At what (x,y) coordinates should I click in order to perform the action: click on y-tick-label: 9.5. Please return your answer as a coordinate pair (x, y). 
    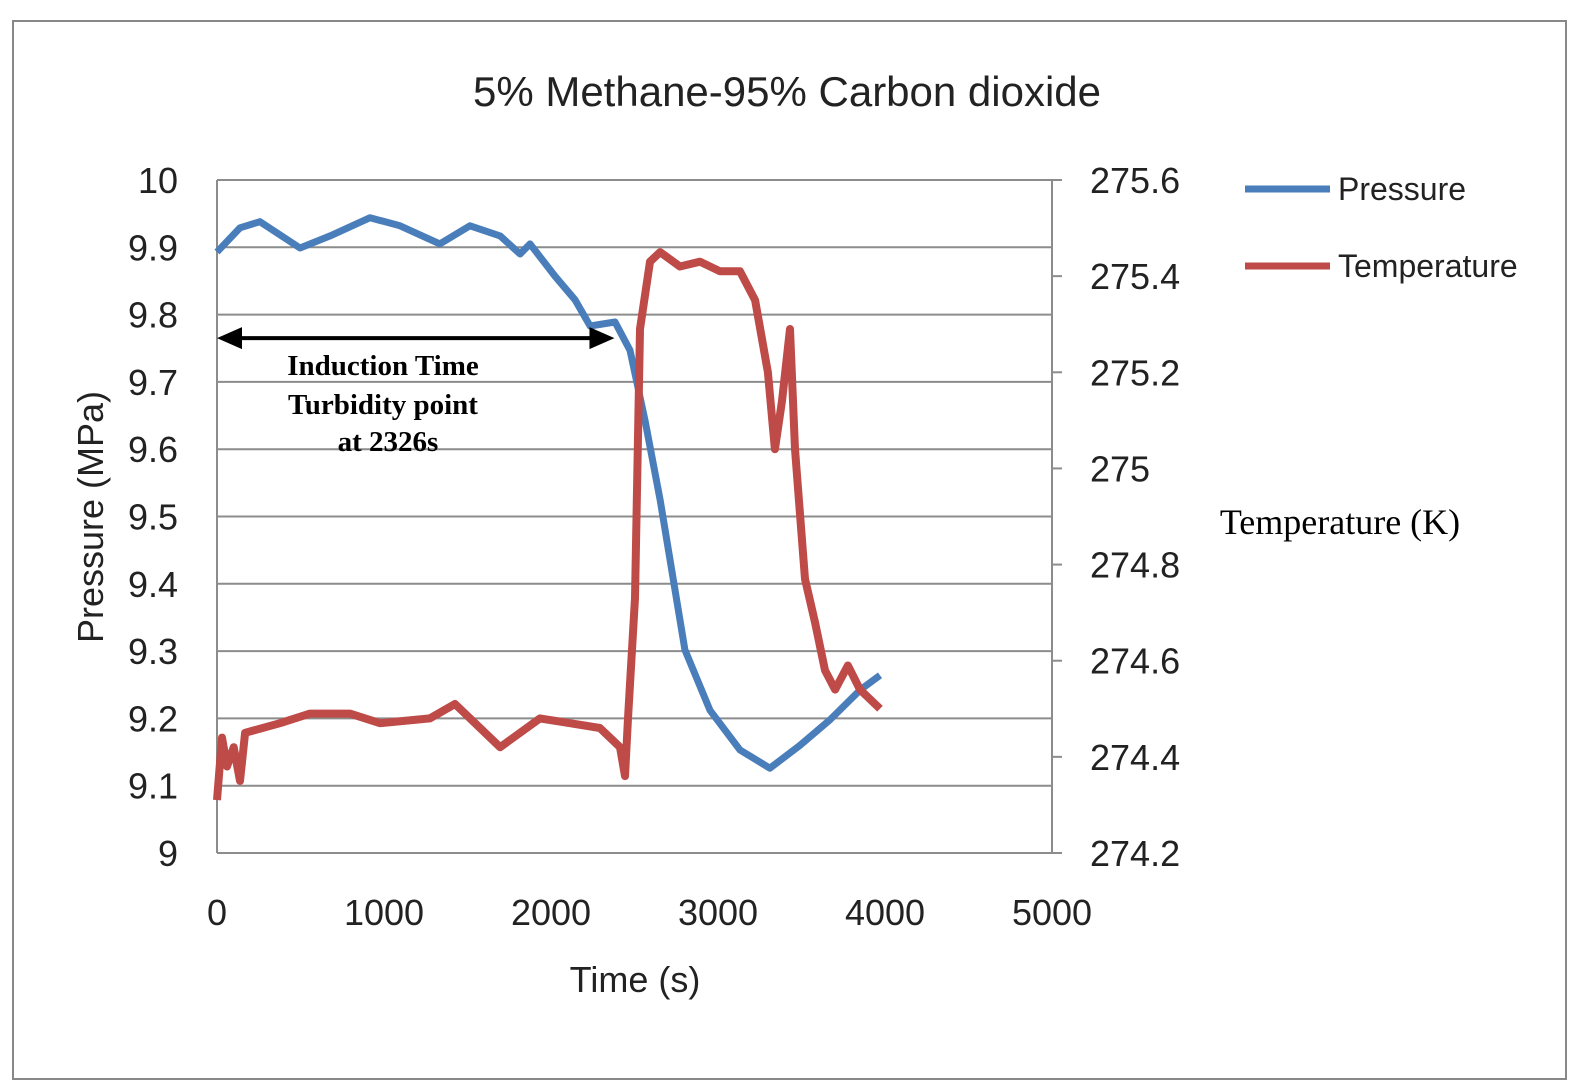
    Looking at the image, I should click on (153, 517).